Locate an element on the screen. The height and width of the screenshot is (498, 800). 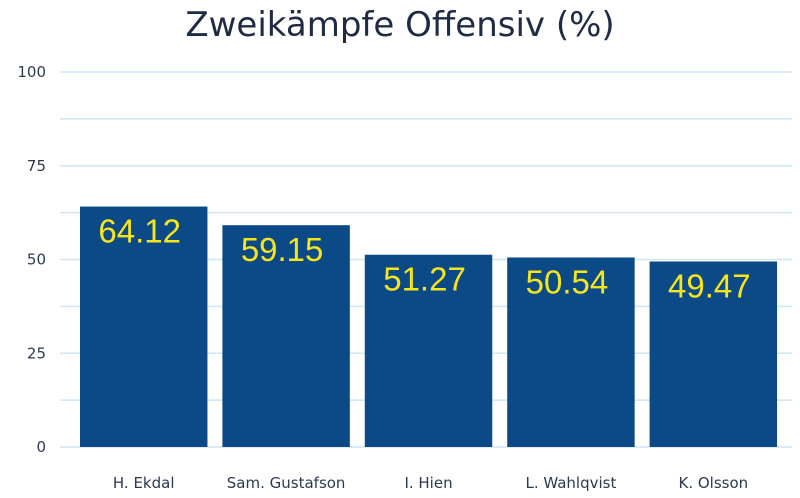
category-label: L. Wahlqvist is located at coordinates (570, 483).